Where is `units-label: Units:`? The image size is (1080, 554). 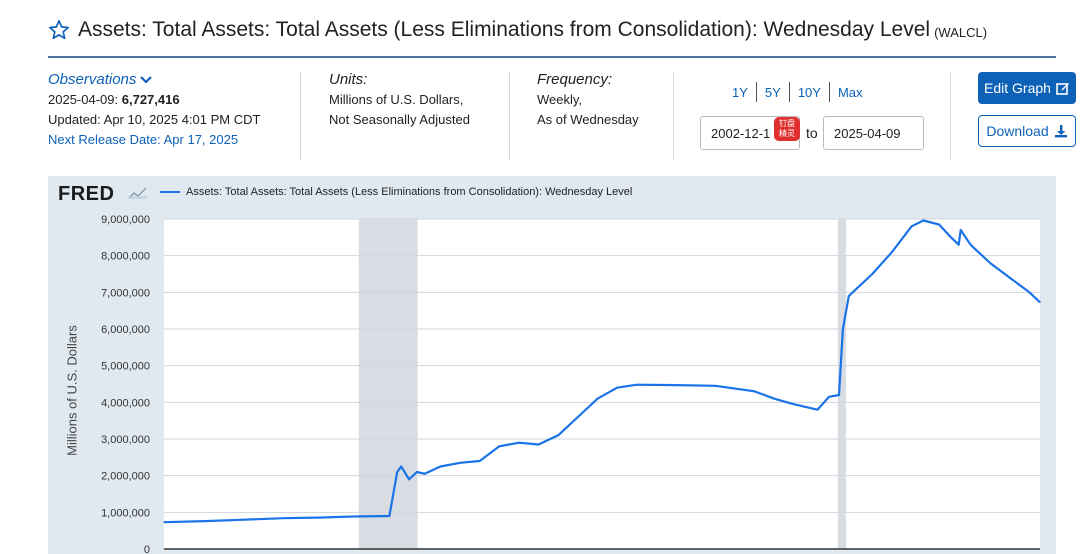
units-label: Units: is located at coordinates (348, 79).